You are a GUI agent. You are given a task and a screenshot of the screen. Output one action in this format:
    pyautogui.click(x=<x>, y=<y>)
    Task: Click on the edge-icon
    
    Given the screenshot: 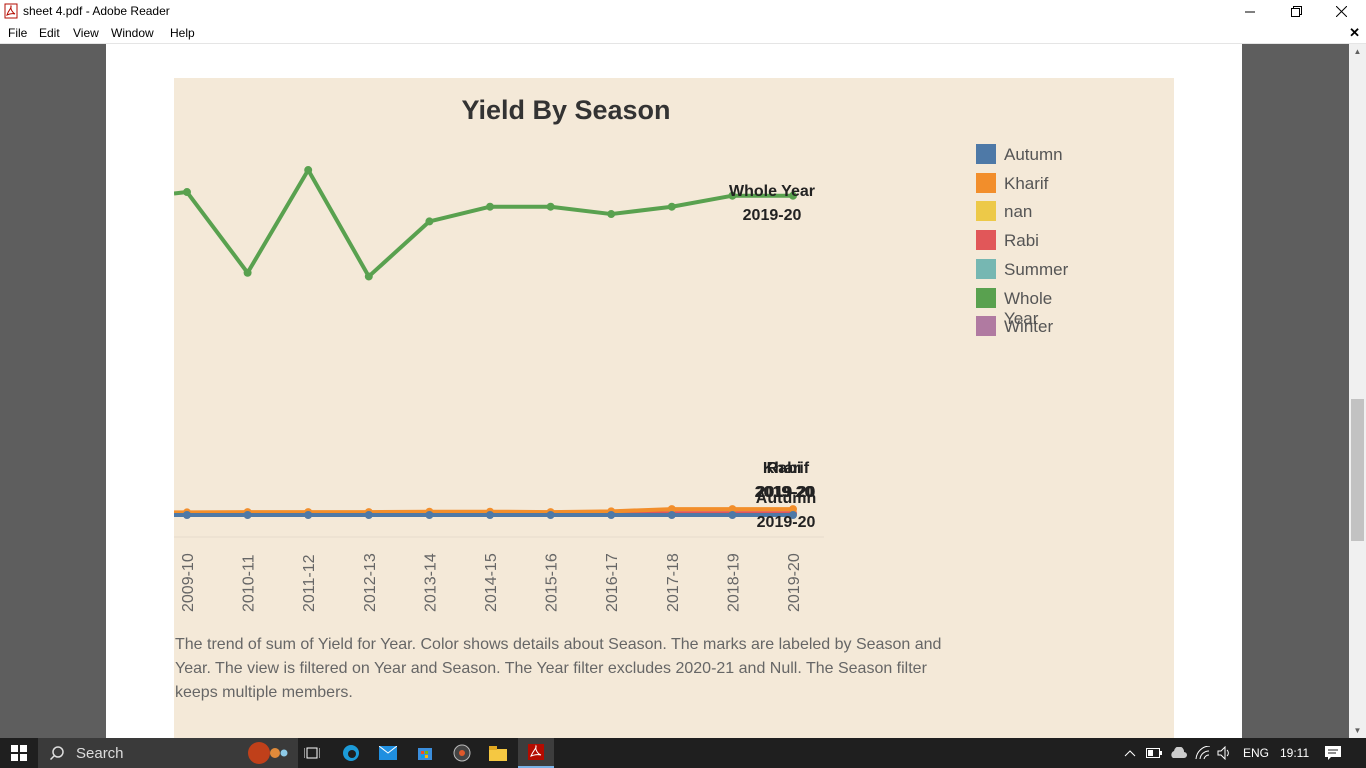 What is the action you would take?
    pyautogui.click(x=351, y=753)
    